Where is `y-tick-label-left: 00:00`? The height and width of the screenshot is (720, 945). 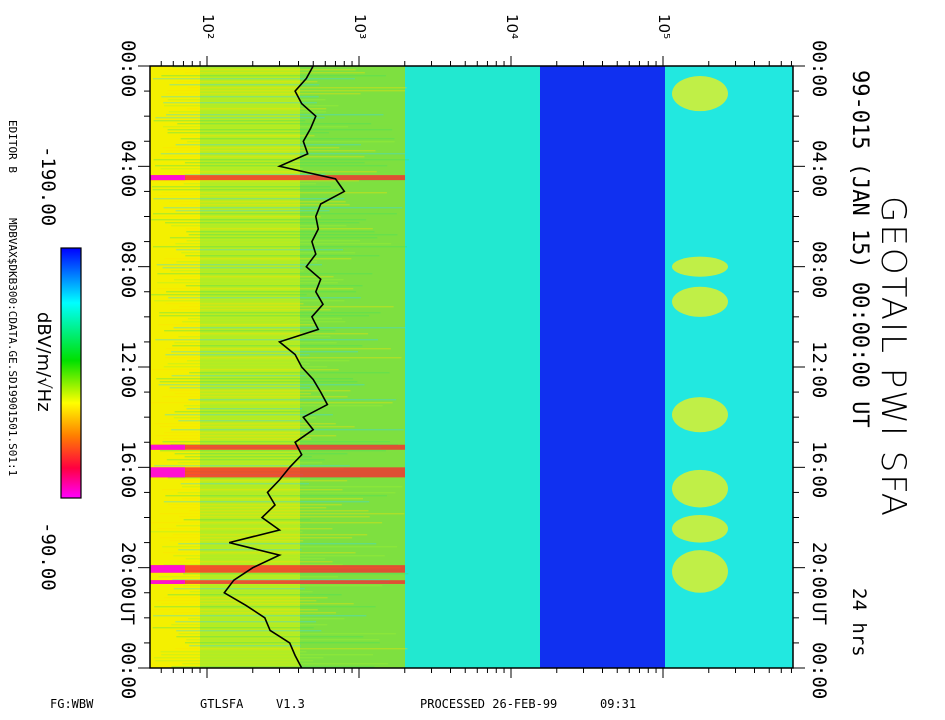
y-tick-label-left: 00:00 is located at coordinates (128, 671).